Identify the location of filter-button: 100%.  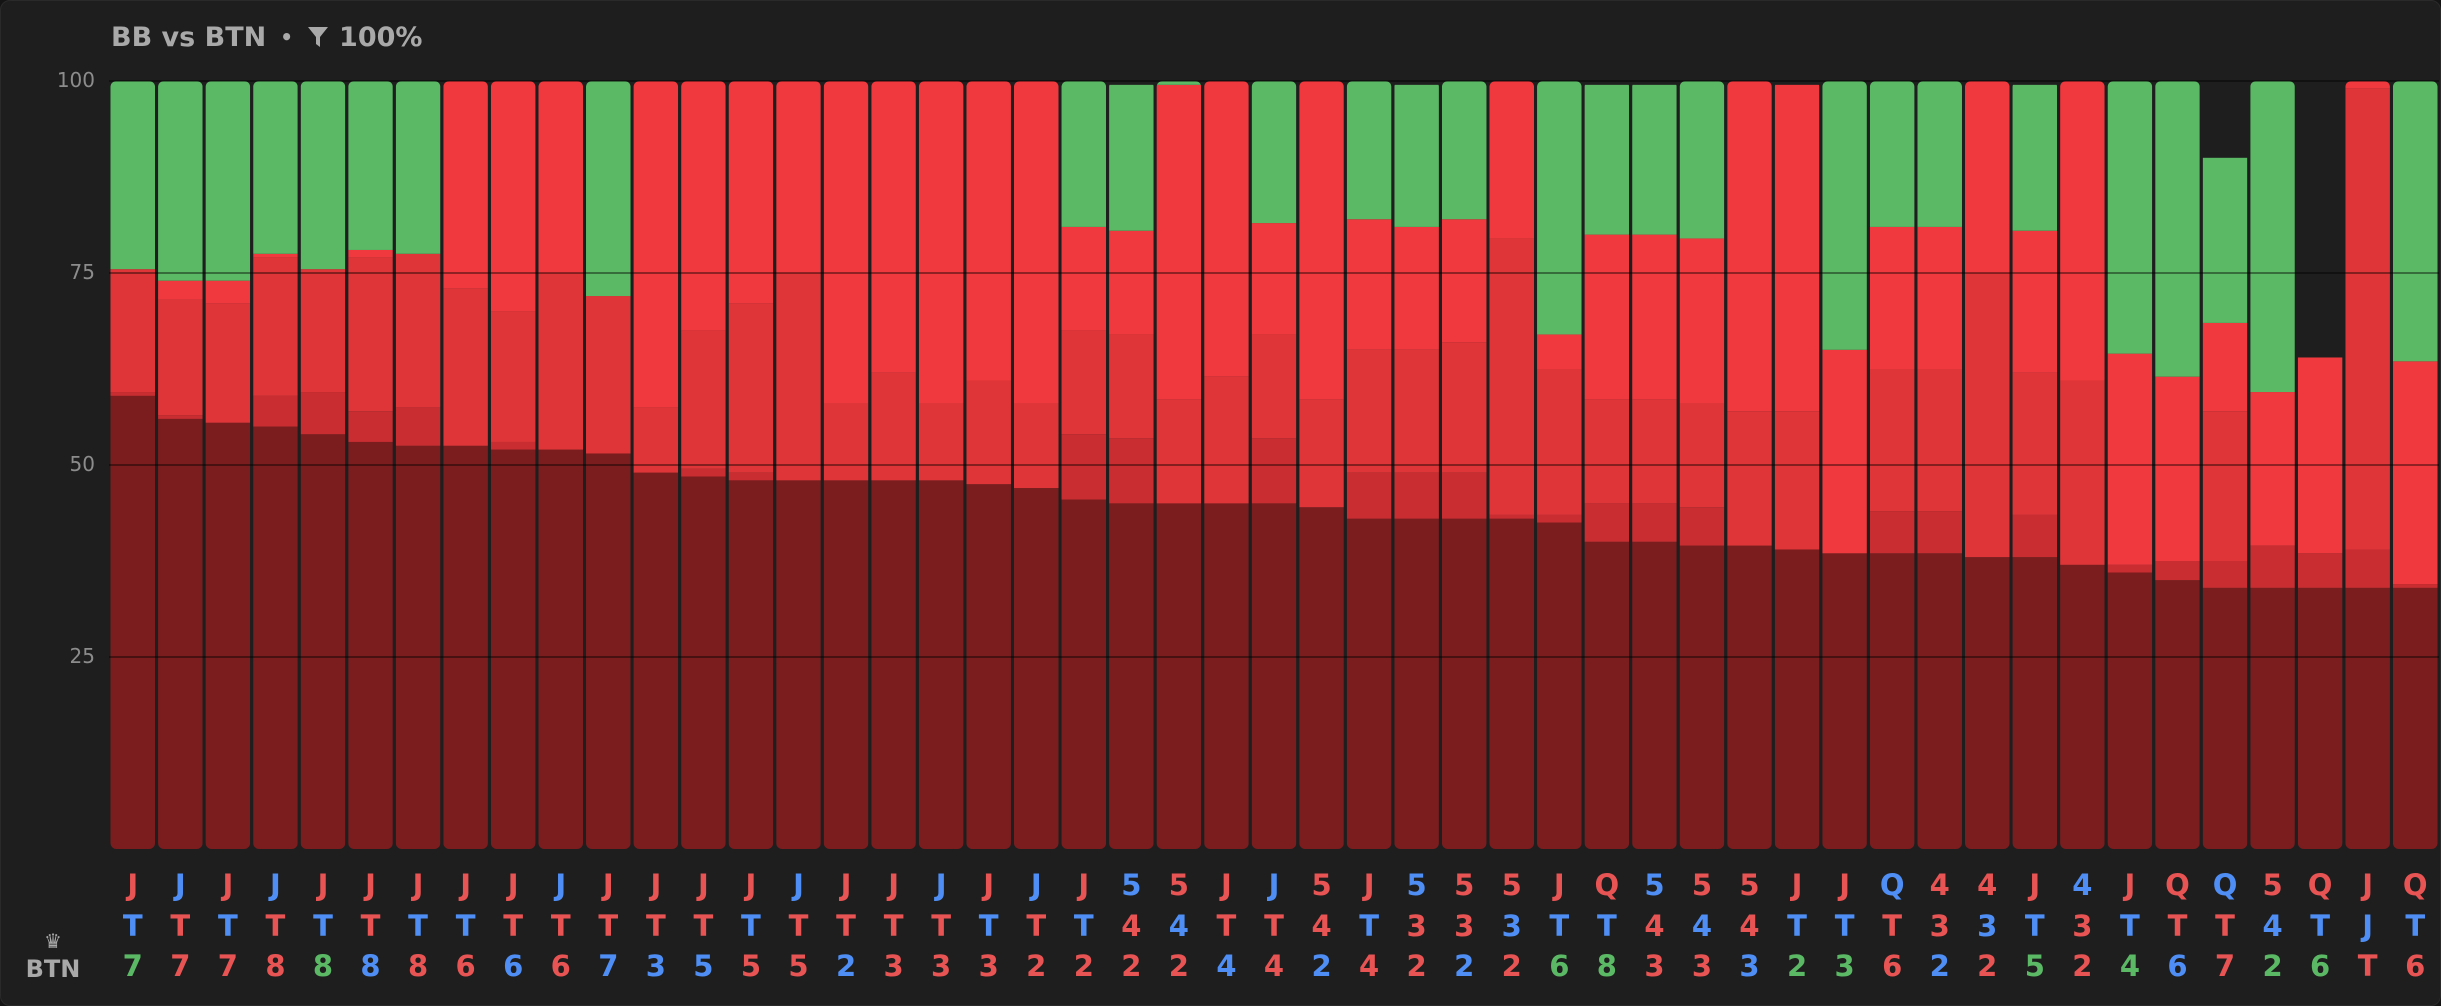
(364, 37).